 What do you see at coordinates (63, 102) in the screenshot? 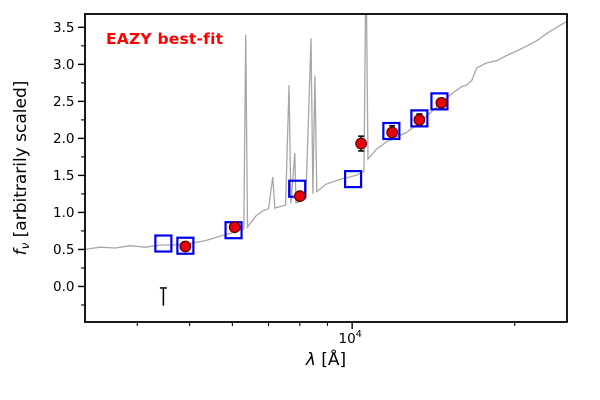
I see `y-tick-label: 2.5` at bounding box center [63, 102].